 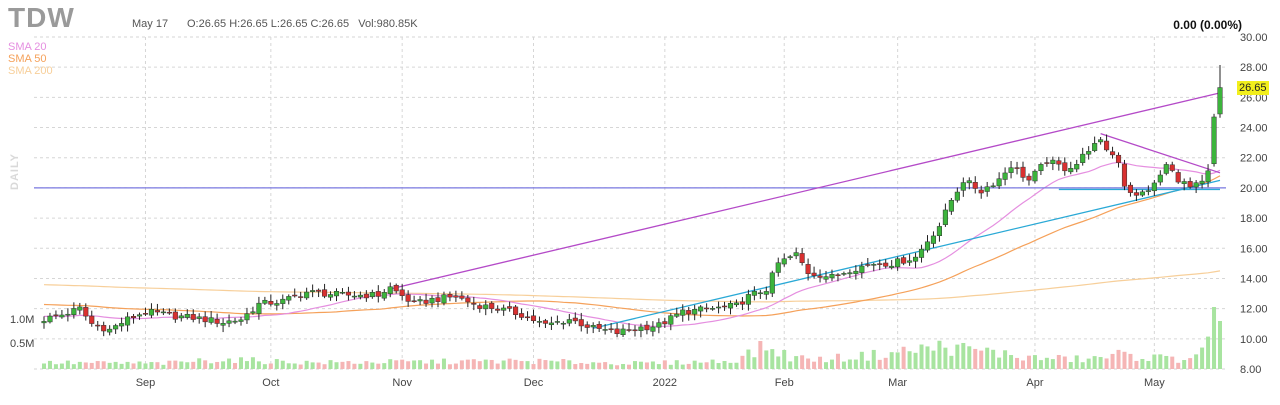 What do you see at coordinates (1250, 370) in the screenshot?
I see `y-tick-label: 8.00` at bounding box center [1250, 370].